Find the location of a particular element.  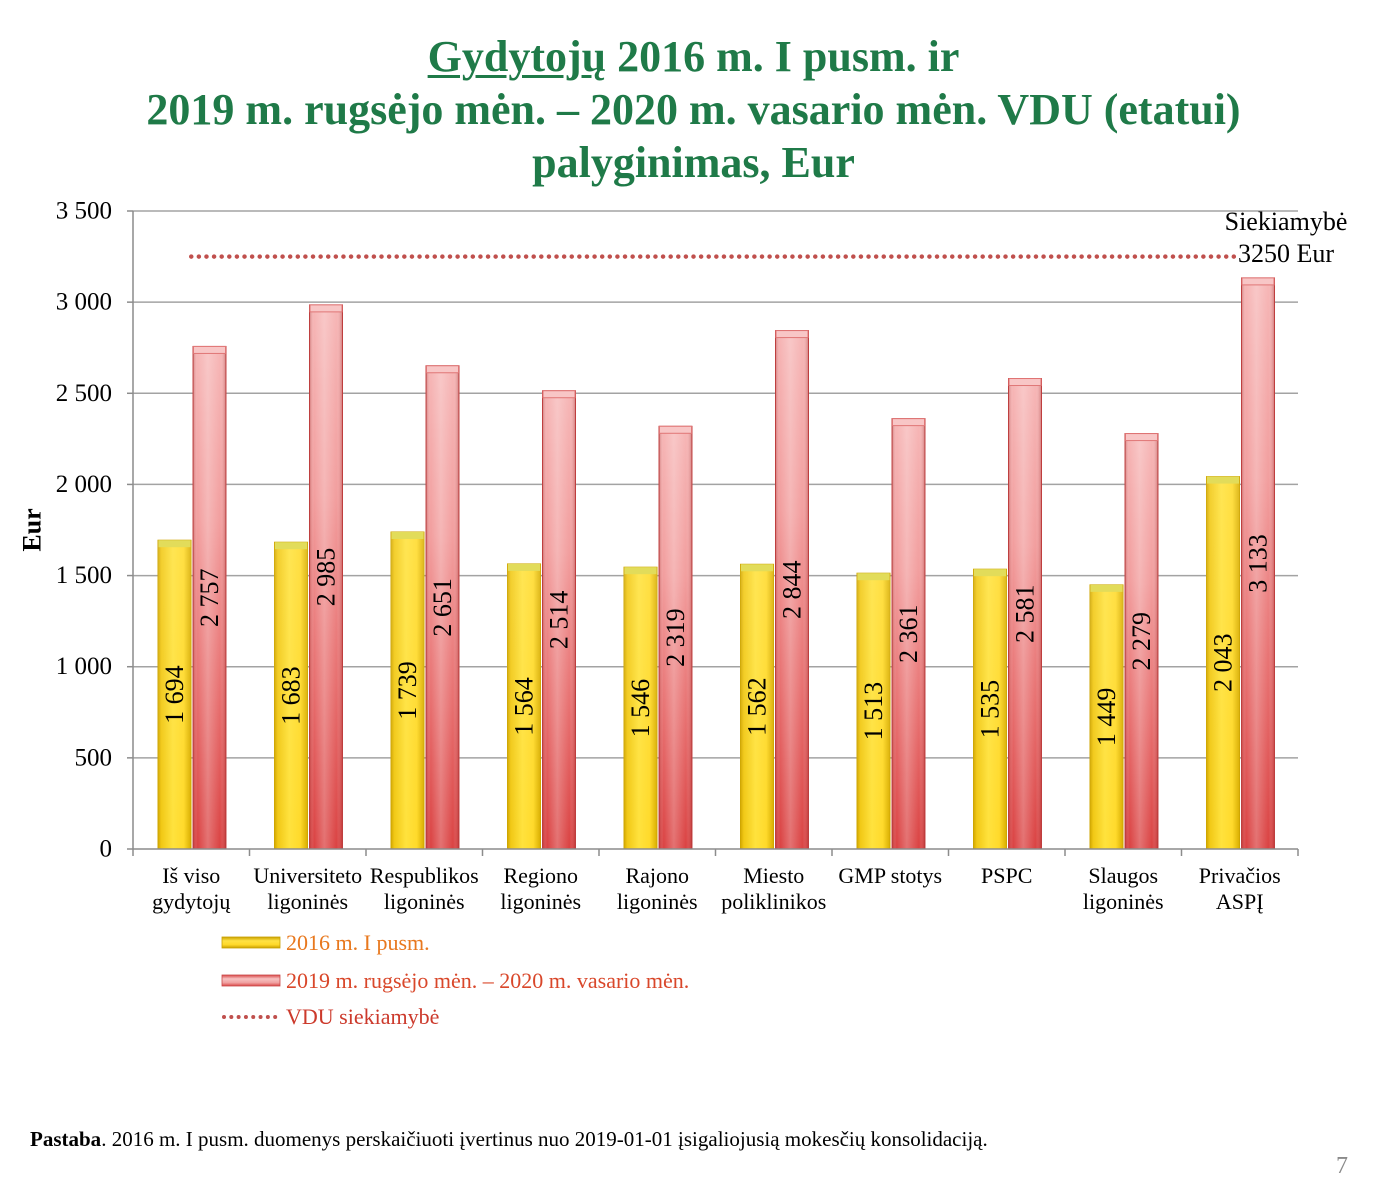

data-label: 2 043 is located at coordinates (1223, 663).